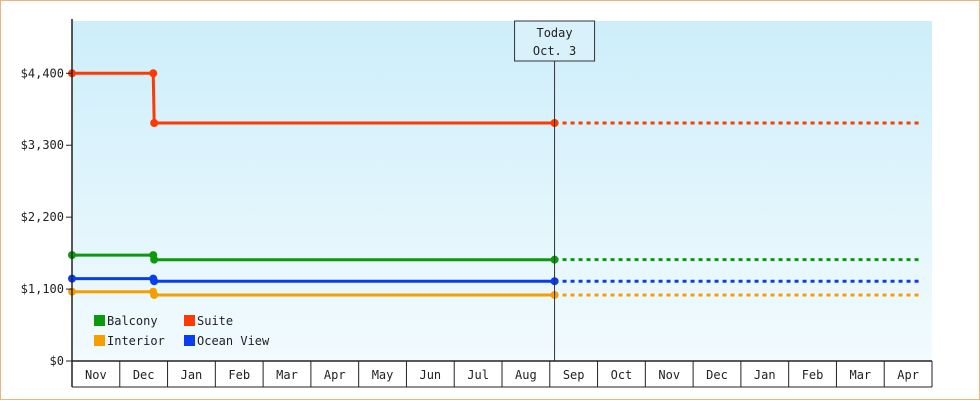  Describe the element at coordinates (136, 341) in the screenshot. I see `legend-label-interior: Interior` at that location.